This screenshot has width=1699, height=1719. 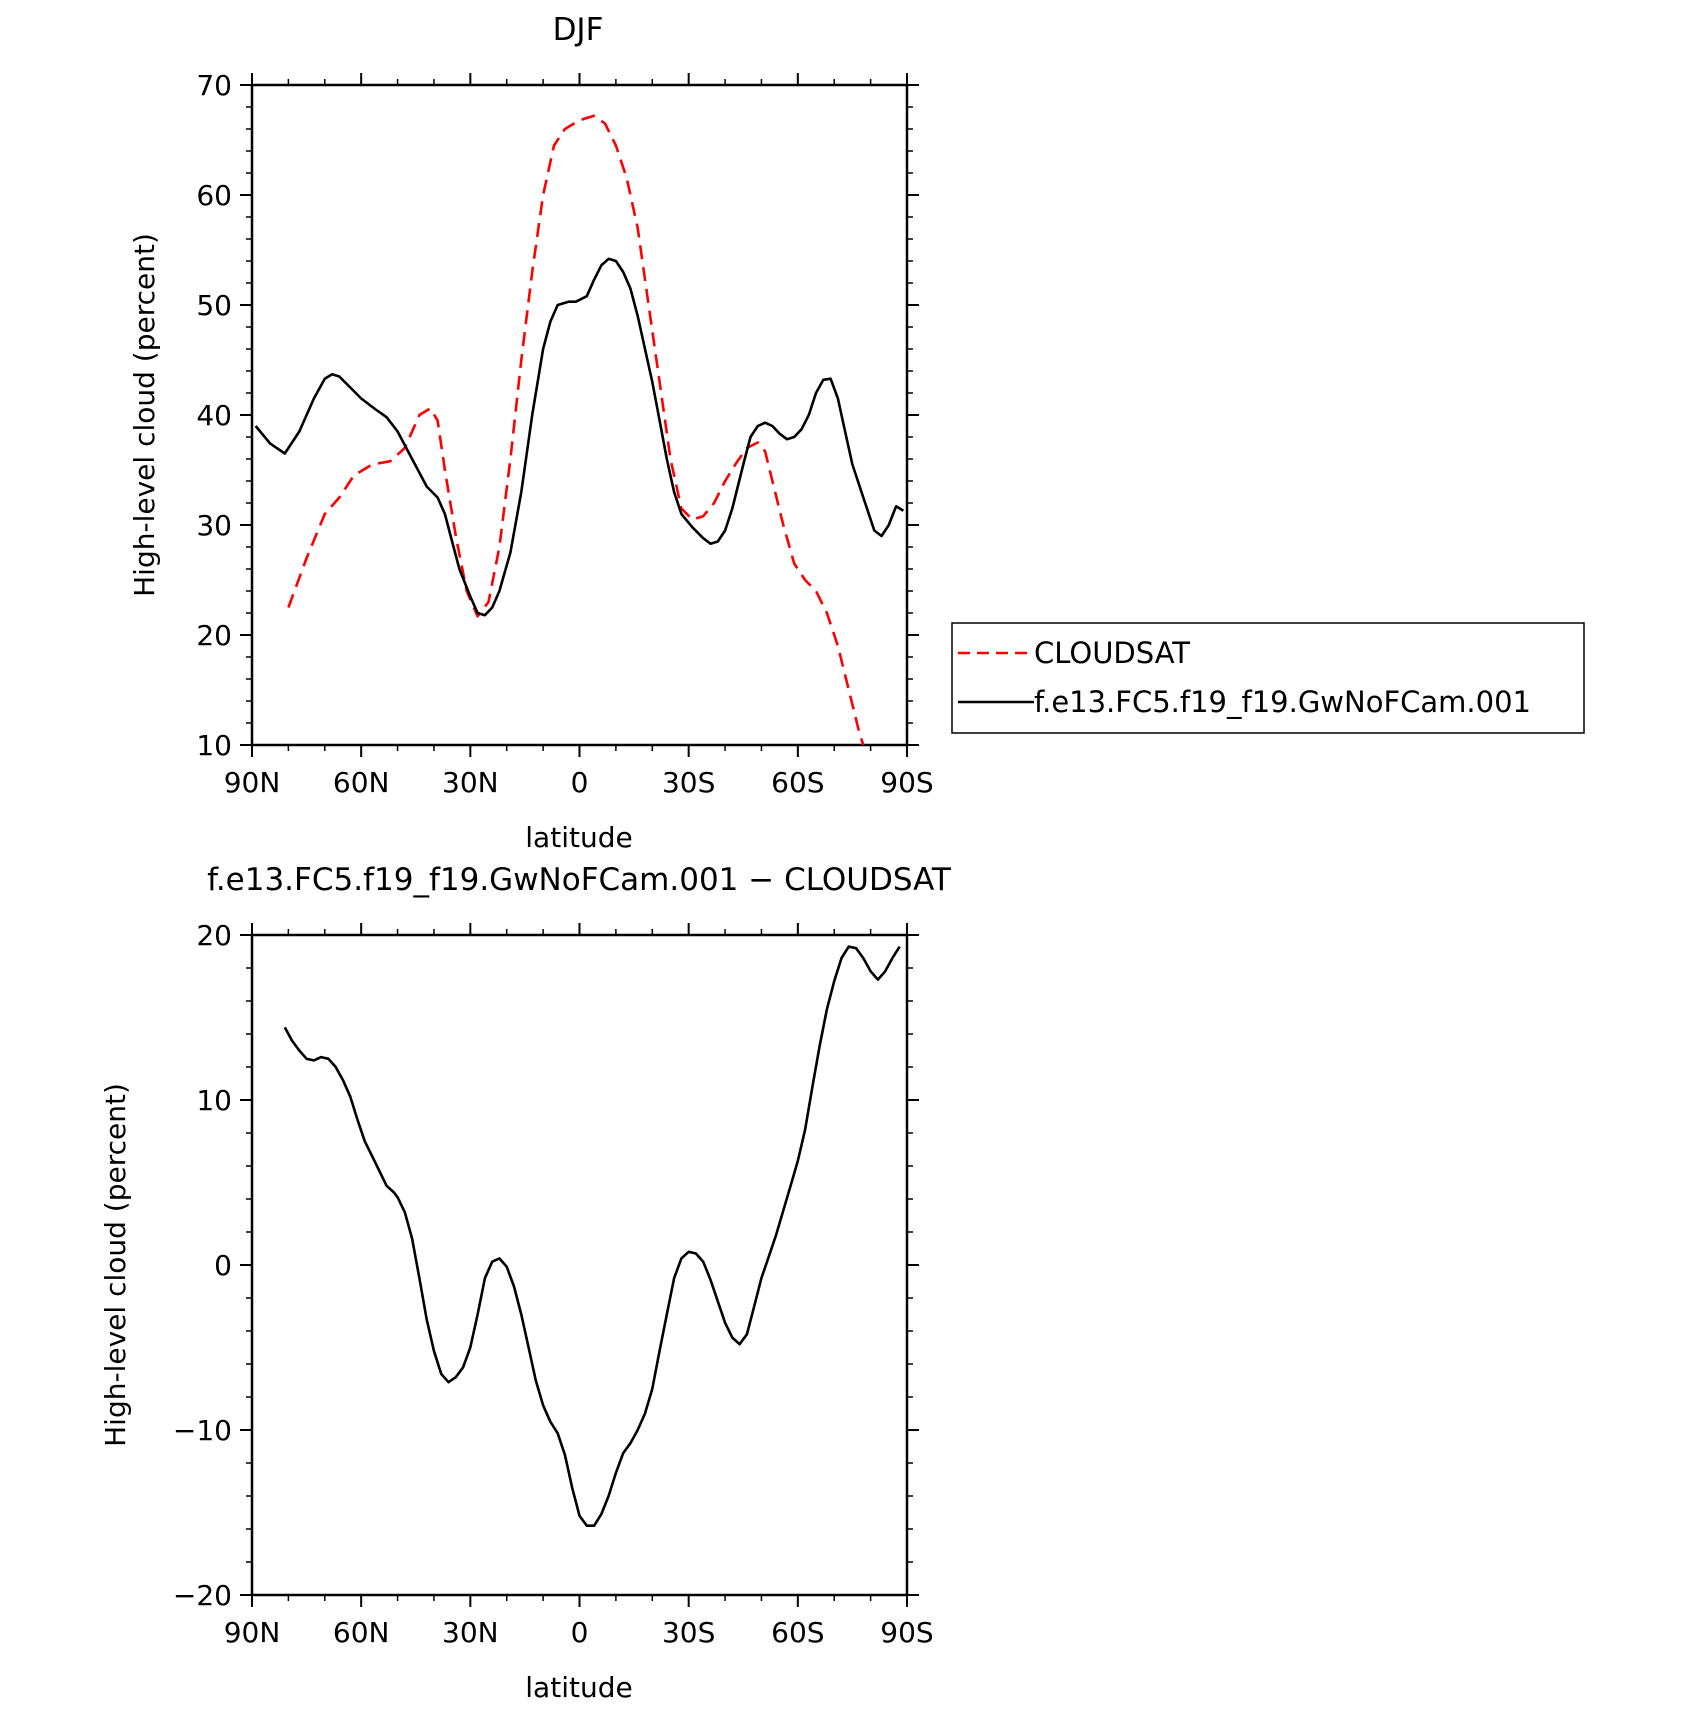 What do you see at coordinates (214, 635) in the screenshot?
I see `top-y-tick-label: 20` at bounding box center [214, 635].